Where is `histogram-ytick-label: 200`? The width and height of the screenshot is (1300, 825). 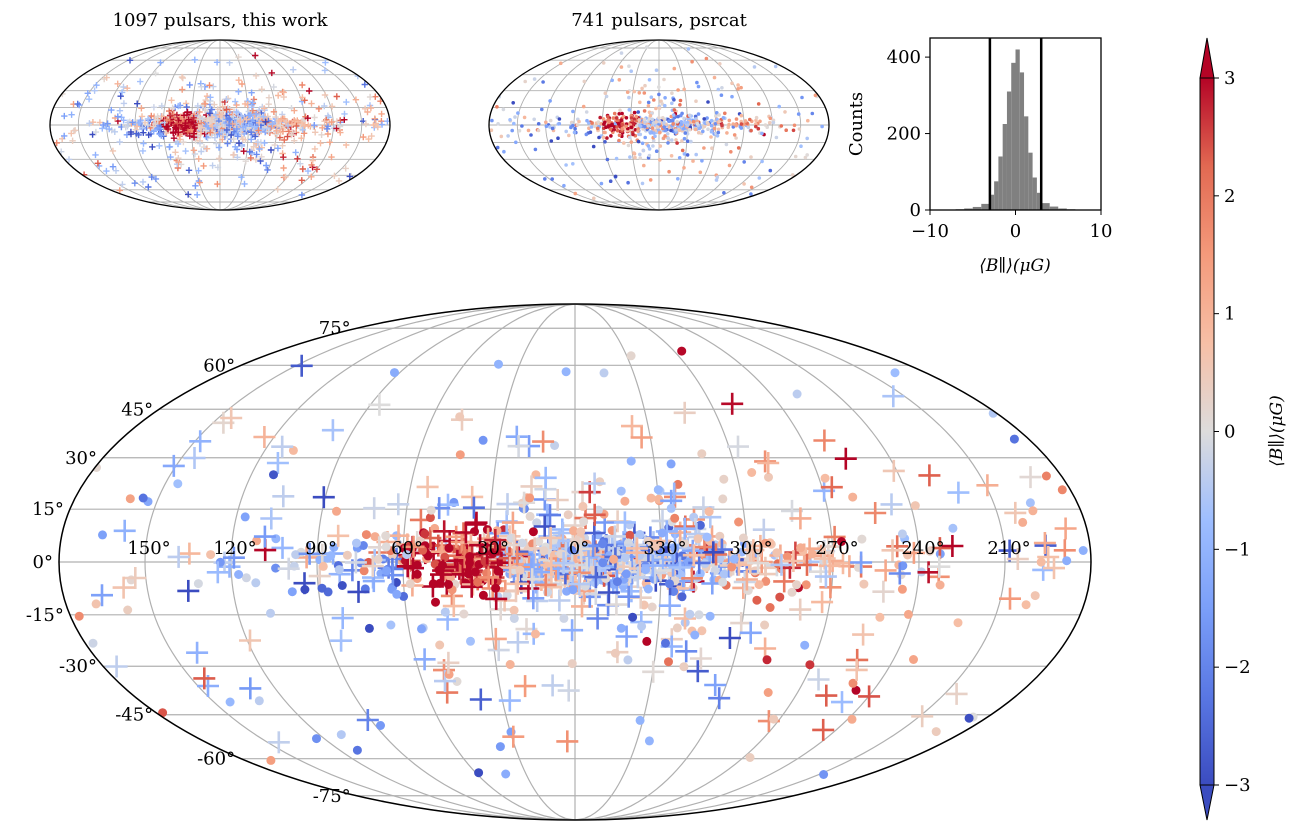 histogram-ytick-label: 200 is located at coordinates (904, 134).